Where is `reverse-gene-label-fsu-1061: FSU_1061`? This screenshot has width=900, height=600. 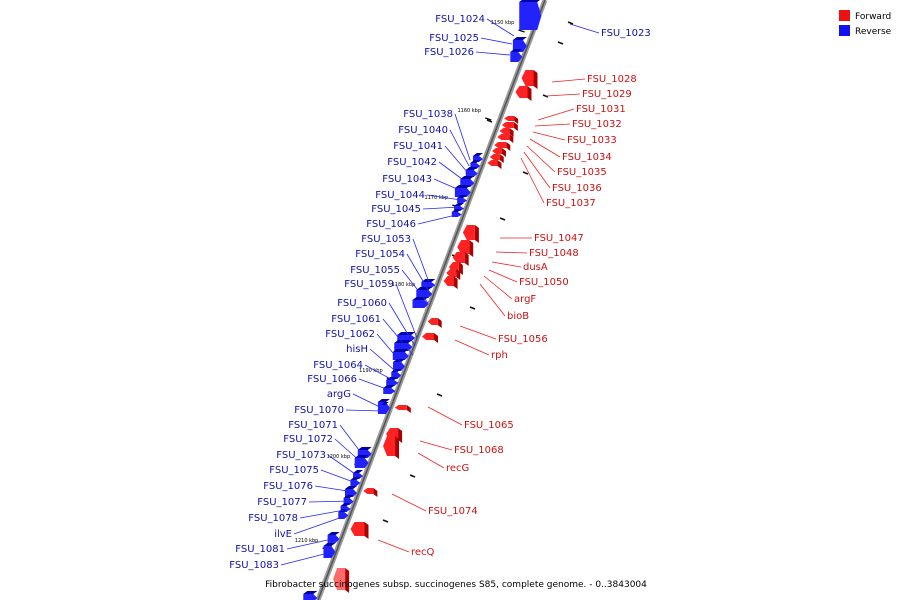 reverse-gene-label-fsu-1061: FSU_1061 is located at coordinates (356, 319).